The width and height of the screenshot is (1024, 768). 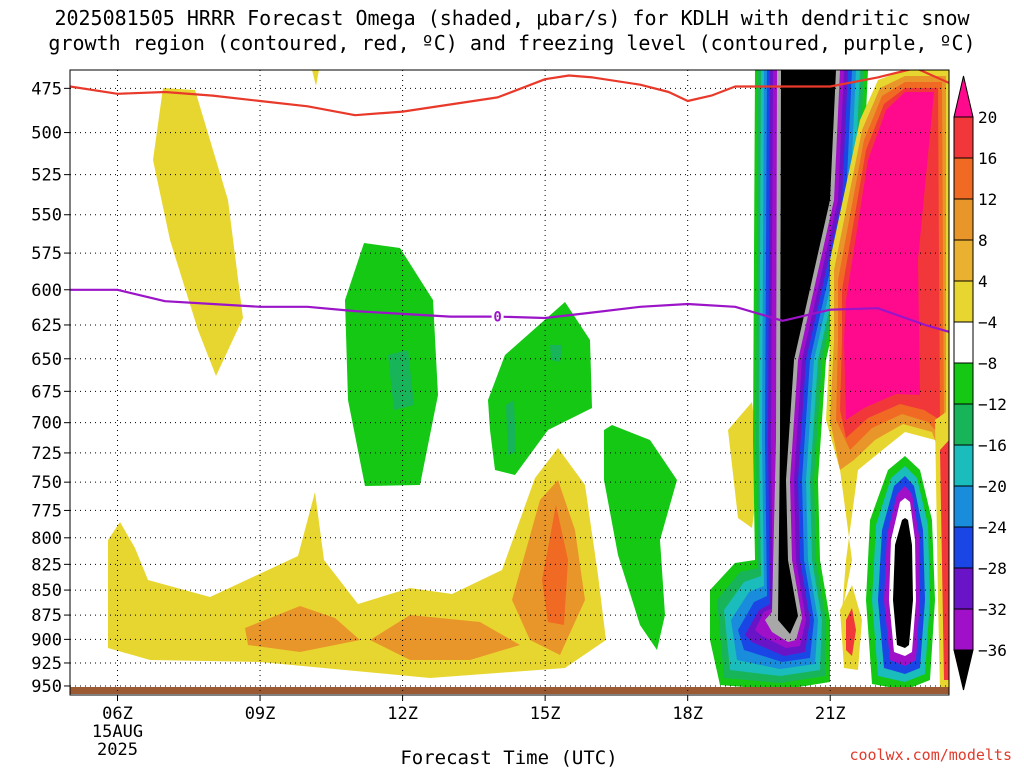 What do you see at coordinates (260, 714) in the screenshot?
I see `x-tick-label: 09Z` at bounding box center [260, 714].